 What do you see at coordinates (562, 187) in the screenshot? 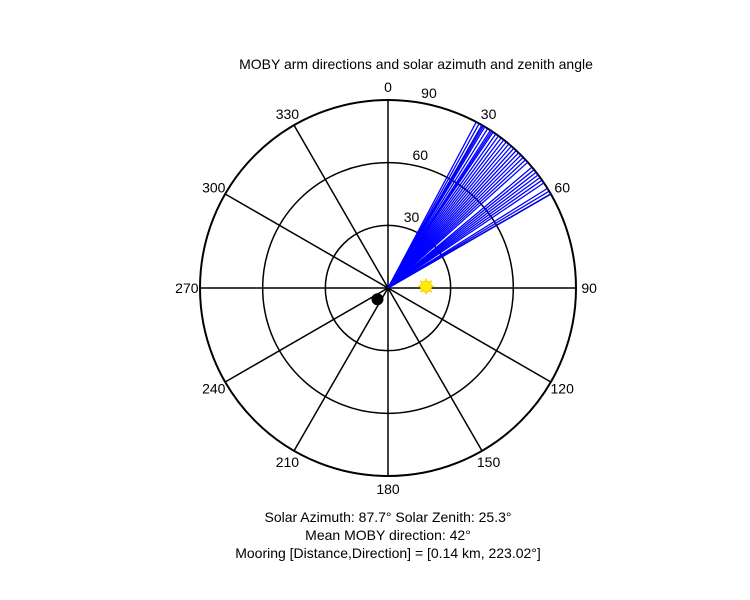
I see `angle-label-60: 60` at bounding box center [562, 187].